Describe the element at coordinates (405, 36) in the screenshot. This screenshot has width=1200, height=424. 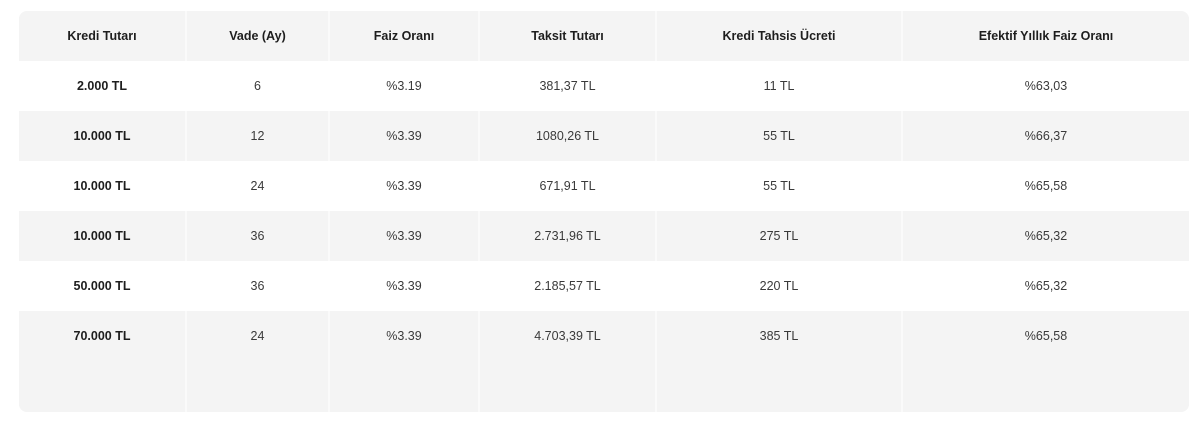
I see `header-interest-rate: Faiz Oranı` at that location.